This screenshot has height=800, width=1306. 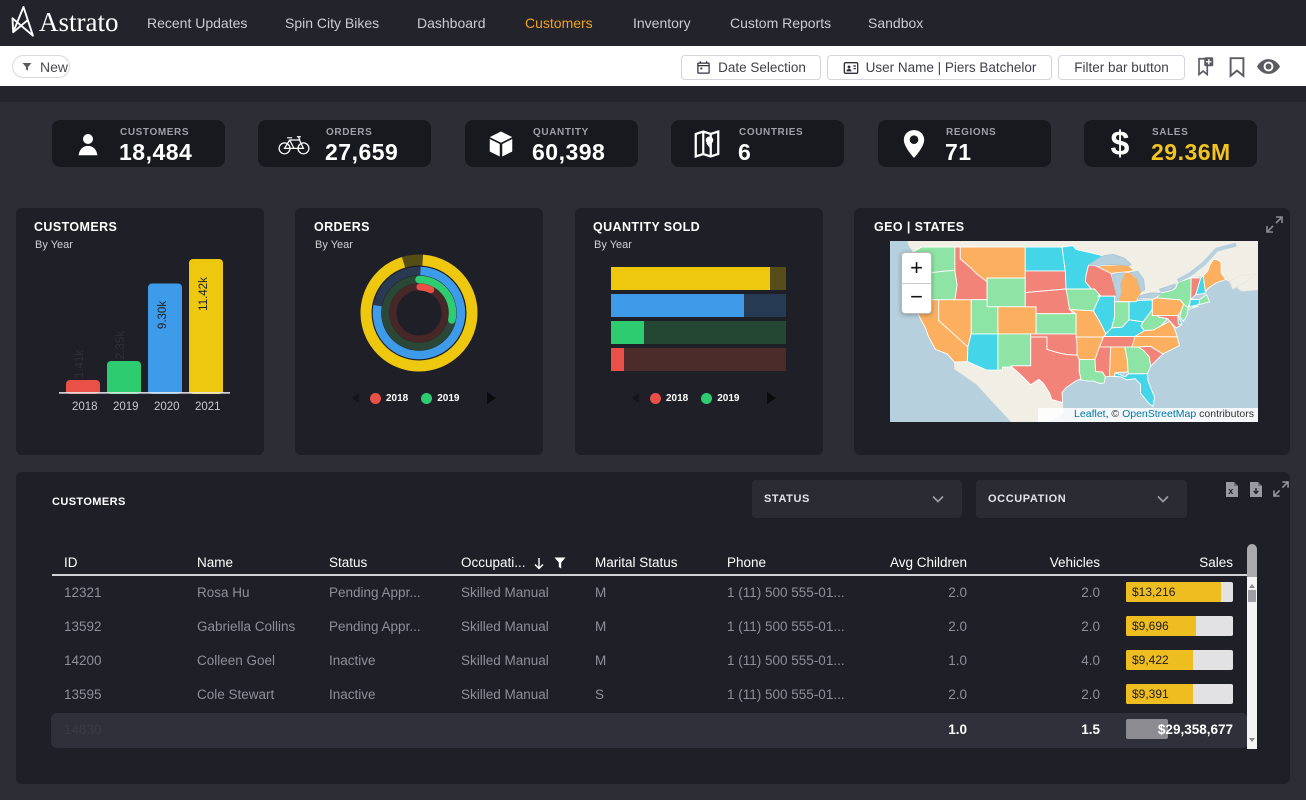 I want to click on svg-text: 2.35k, so click(x=121, y=345).